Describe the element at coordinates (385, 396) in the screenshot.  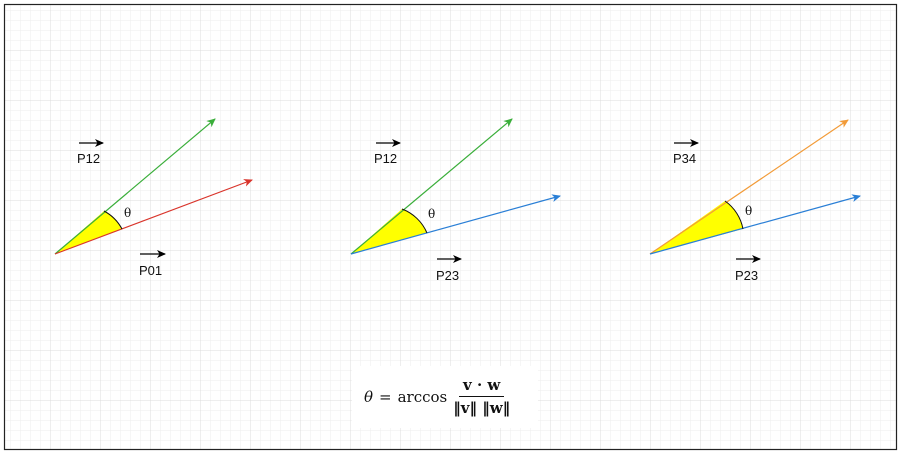
I see `formula-equals: =` at that location.